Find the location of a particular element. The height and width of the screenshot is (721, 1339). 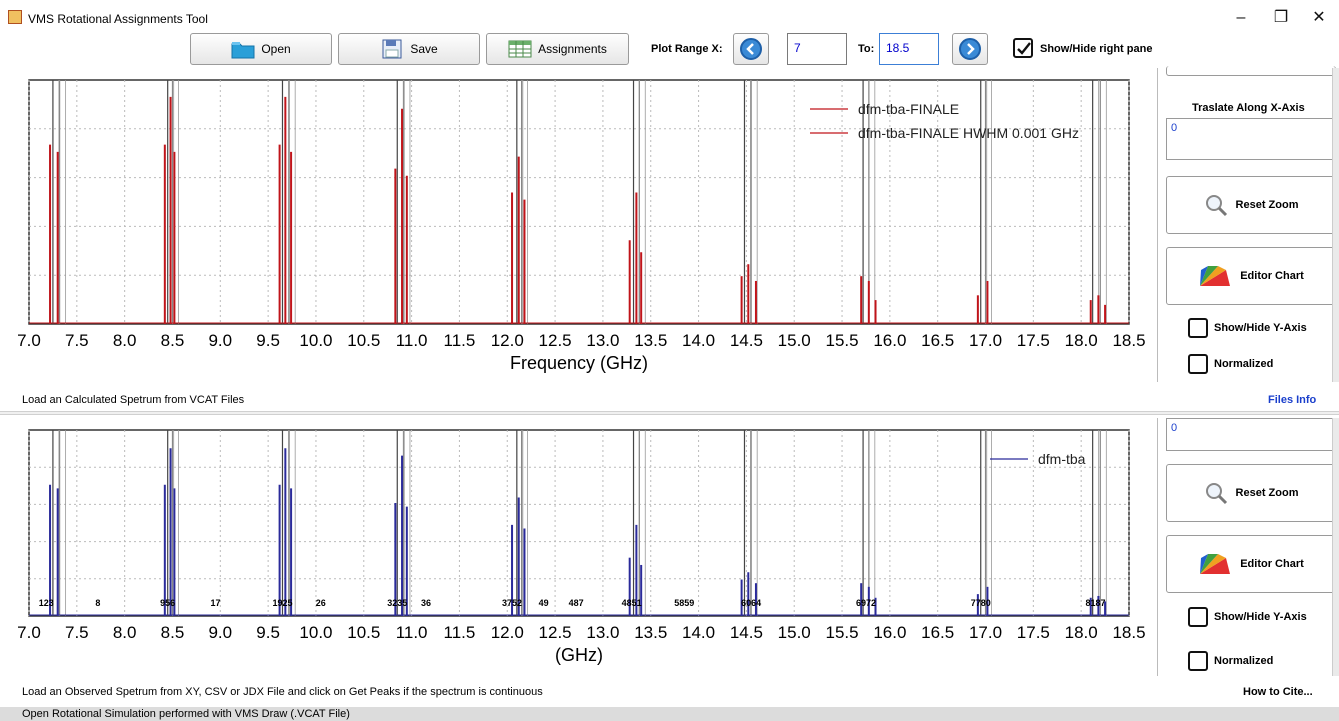

editor-chart-button-bottom: Editor Chart is located at coordinates (1251, 564).